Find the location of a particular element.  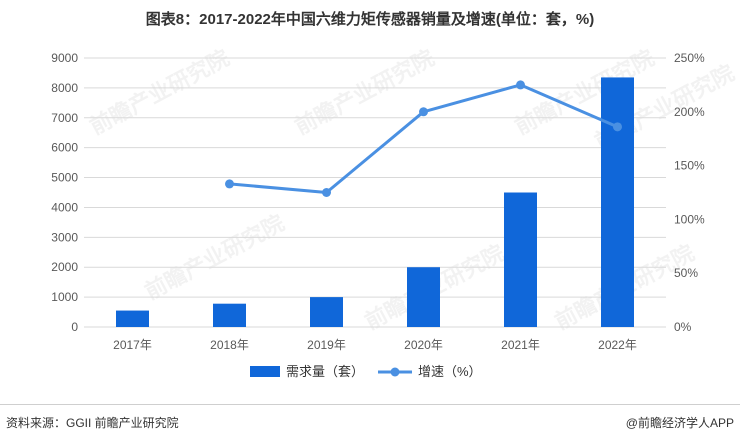

right-tick-label: 100% is located at coordinates (689, 219).